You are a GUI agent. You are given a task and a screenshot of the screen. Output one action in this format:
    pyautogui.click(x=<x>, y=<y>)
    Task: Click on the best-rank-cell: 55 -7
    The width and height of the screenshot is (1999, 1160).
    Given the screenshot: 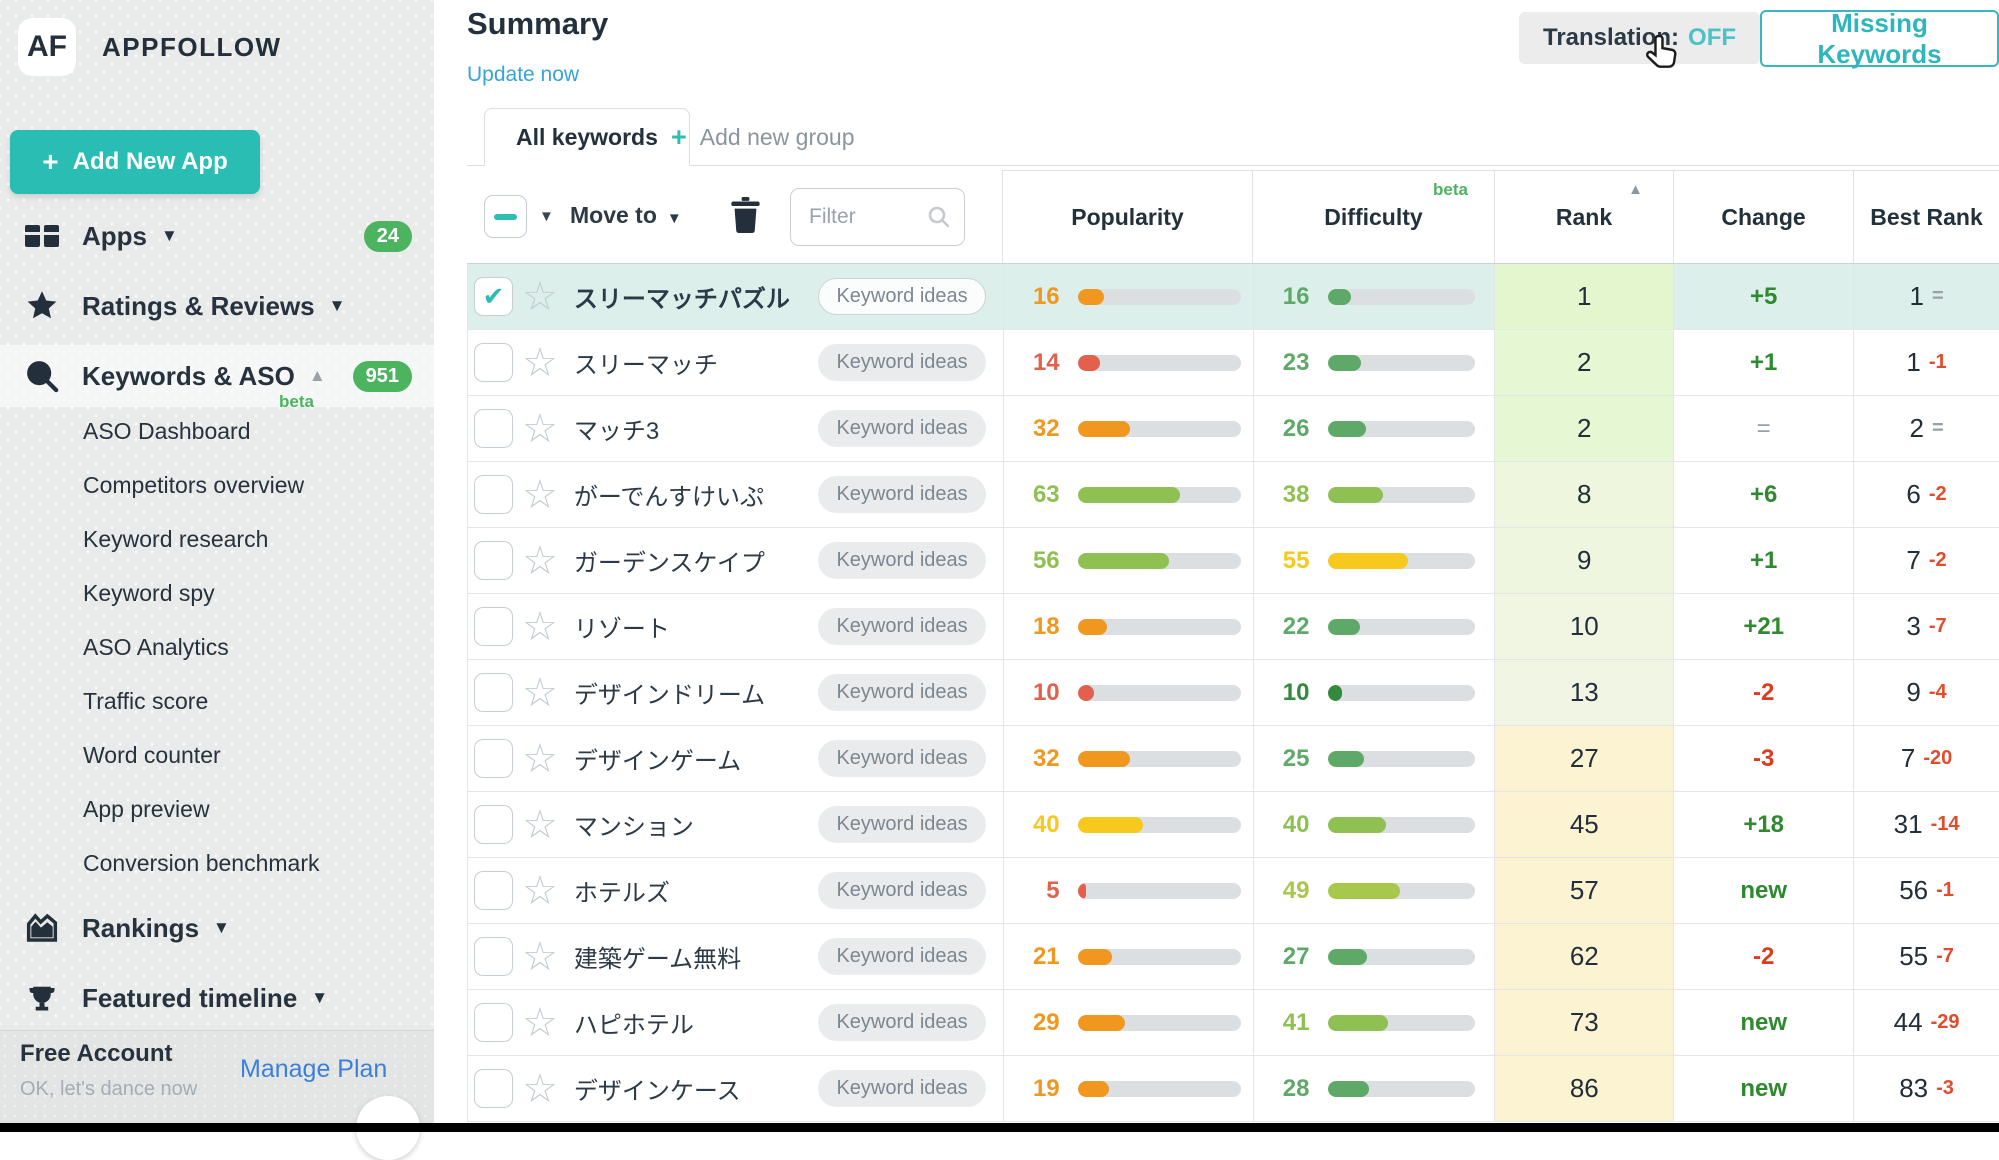 What is the action you would take?
    pyautogui.click(x=1926, y=956)
    